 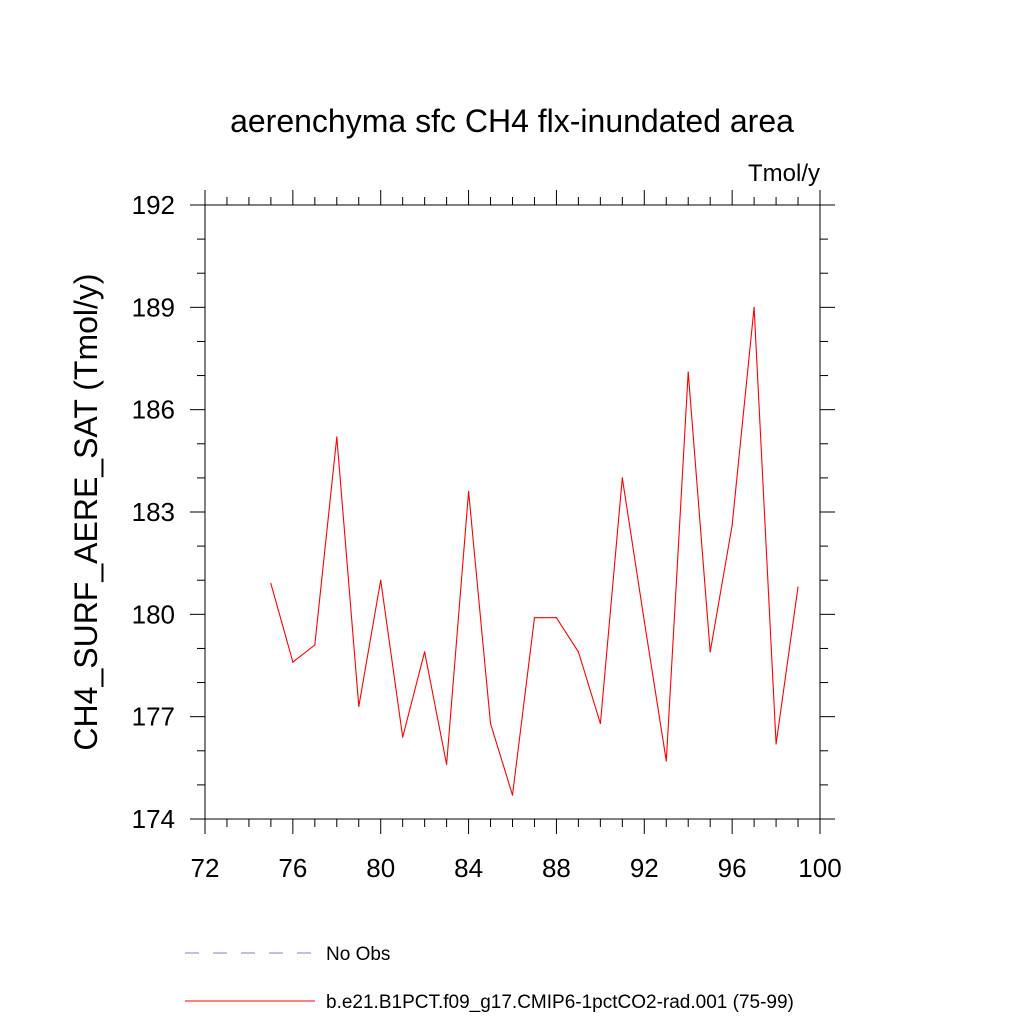 What do you see at coordinates (153, 307) in the screenshot?
I see `y-tick-label: 189` at bounding box center [153, 307].